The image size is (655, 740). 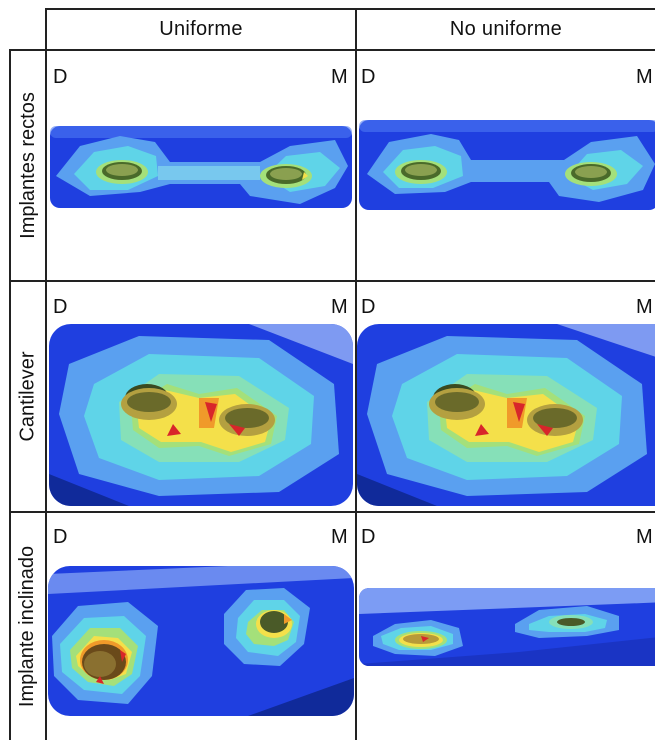 I want to click on row-label-cantilever: Cantilever, so click(x=27, y=396).